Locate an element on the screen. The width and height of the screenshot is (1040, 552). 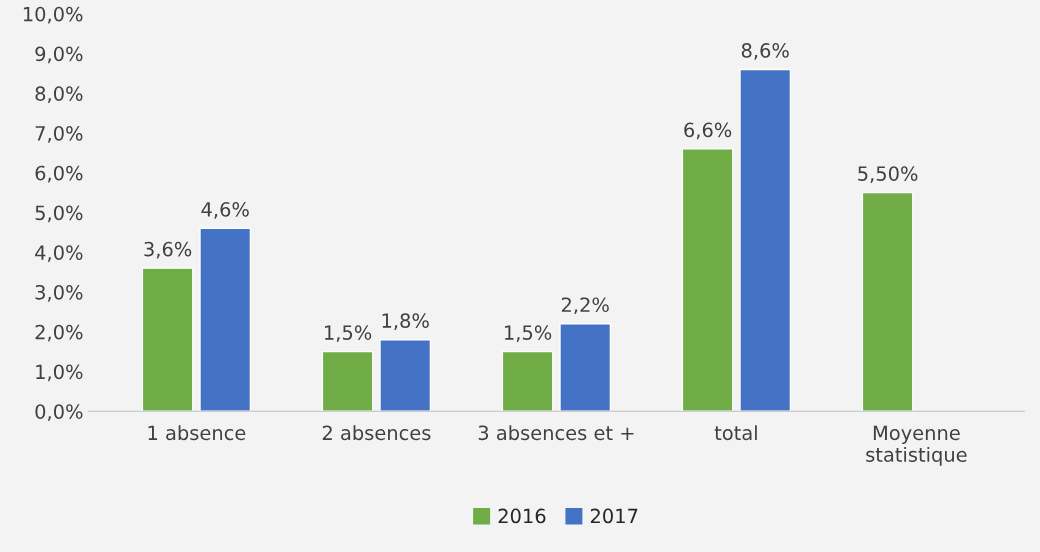
y-tick-label: 9,0% is located at coordinates (59, 55).